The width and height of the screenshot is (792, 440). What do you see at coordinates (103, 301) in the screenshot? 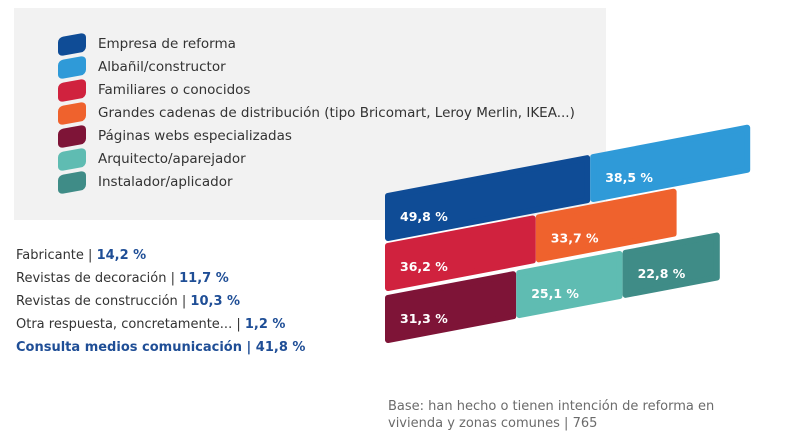
I see `other-answer-label: Revistas de construcción |` at bounding box center [103, 301].